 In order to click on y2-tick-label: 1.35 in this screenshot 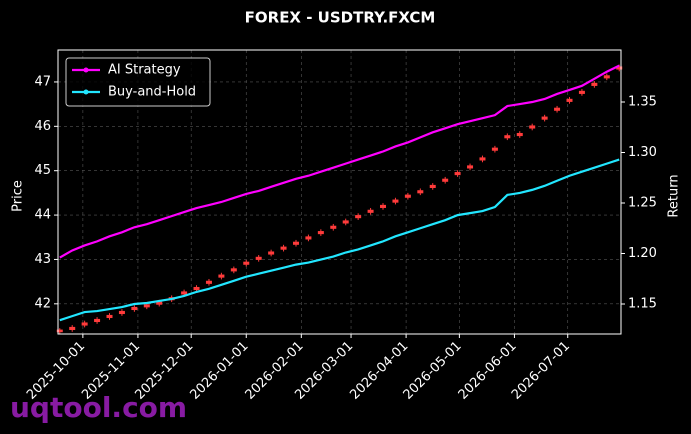, I will do `click(642, 102)`.